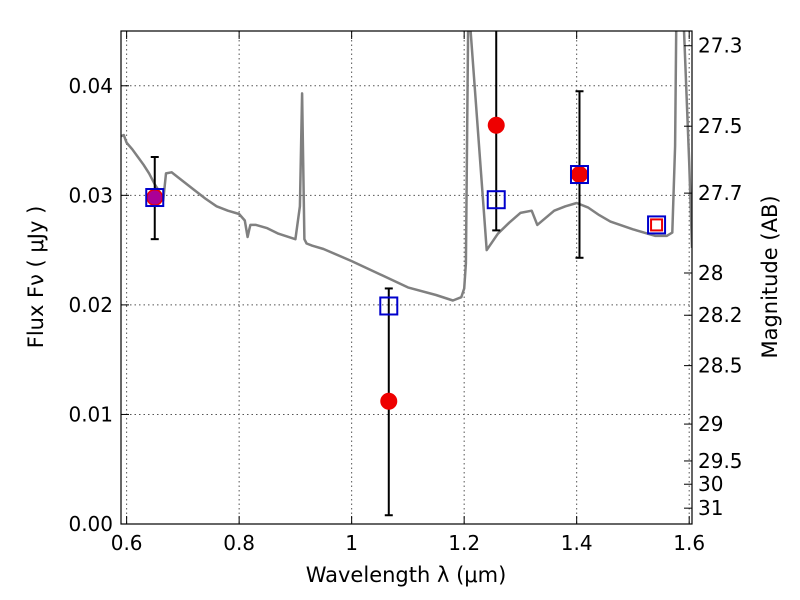  What do you see at coordinates (720, 46) in the screenshot?
I see `y2-tick-label: 27.3` at bounding box center [720, 46].